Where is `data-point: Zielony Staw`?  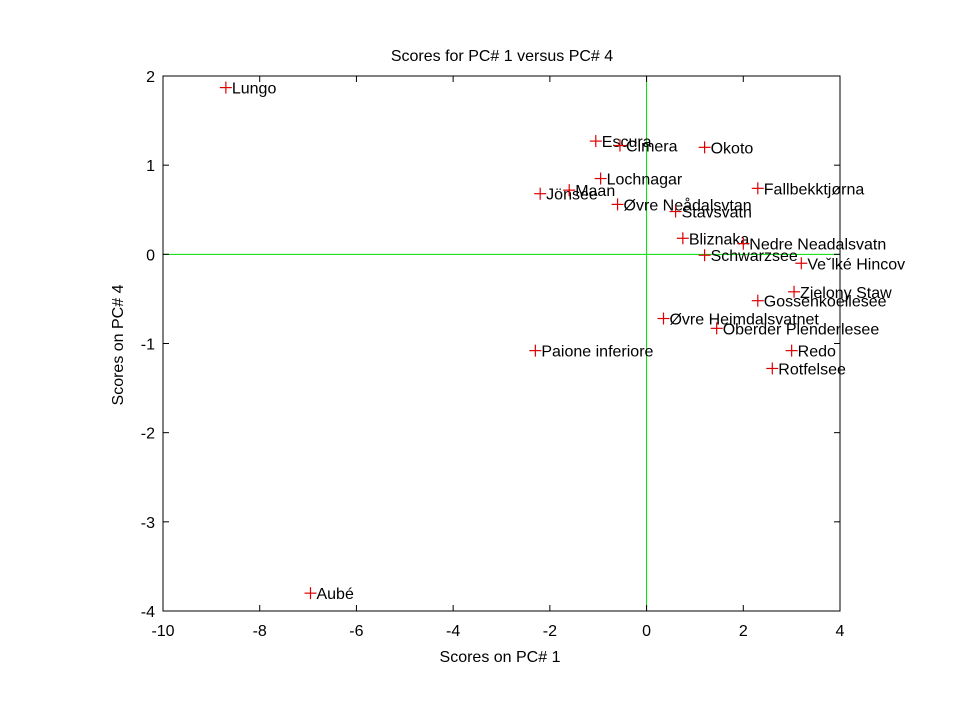 data-point: Zielony Staw is located at coordinates (840, 293).